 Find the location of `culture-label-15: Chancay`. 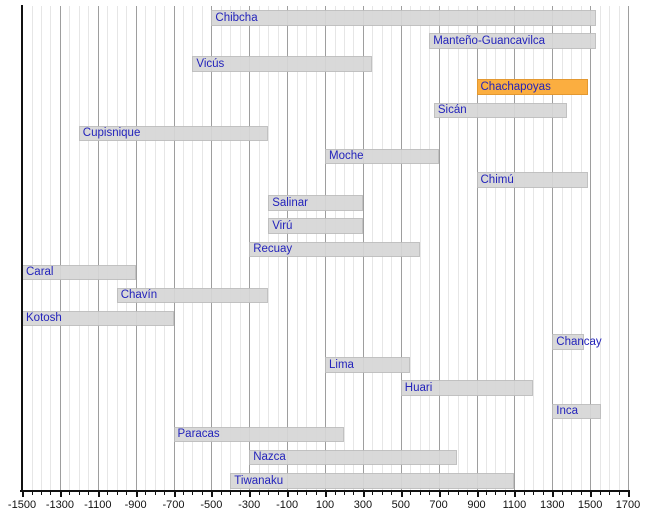

culture-label-15: Chancay is located at coordinates (579, 341).